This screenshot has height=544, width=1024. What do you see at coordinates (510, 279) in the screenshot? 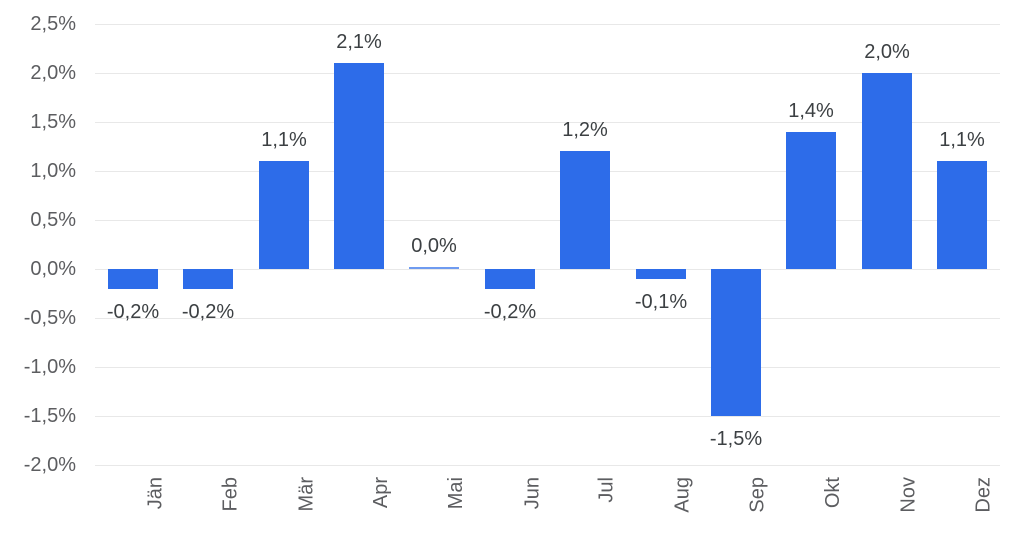
I see `bar-jun` at bounding box center [510, 279].